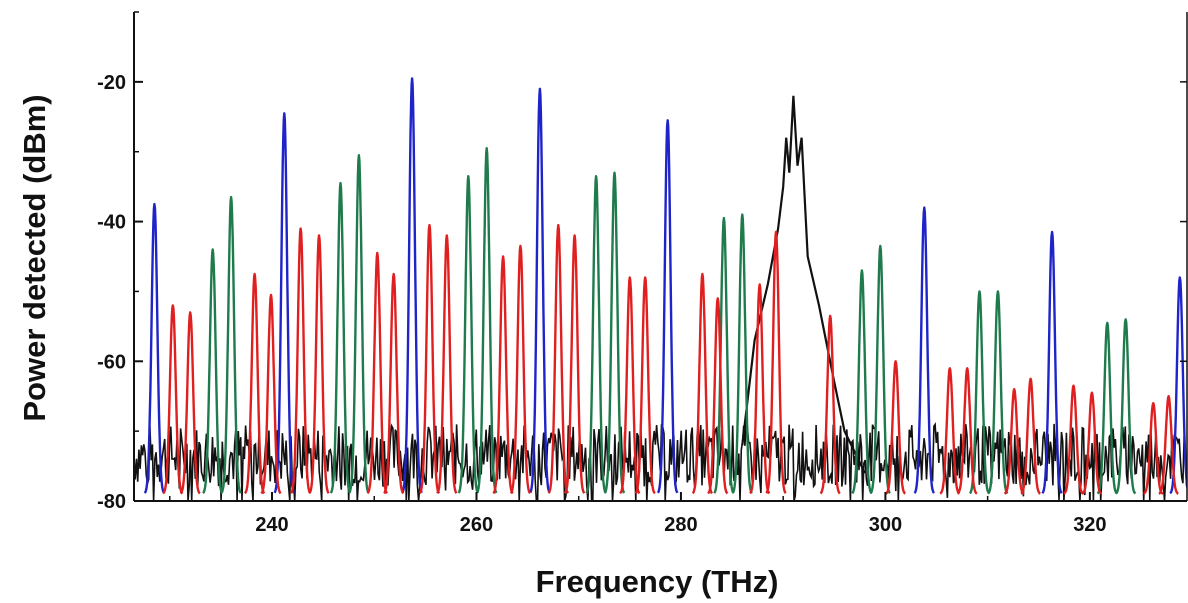  I want to click on y-tick-label: -40, so click(111, 223).